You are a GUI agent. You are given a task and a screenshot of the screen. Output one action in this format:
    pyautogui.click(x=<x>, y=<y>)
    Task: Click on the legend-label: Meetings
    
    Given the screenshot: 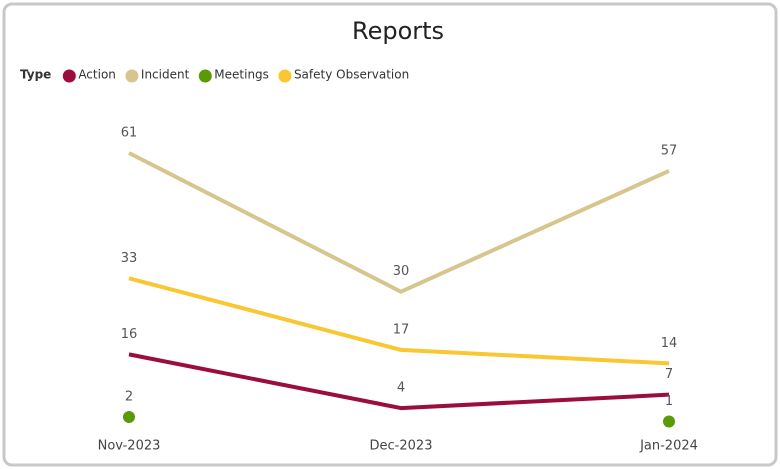 What is the action you would take?
    pyautogui.click(x=241, y=75)
    